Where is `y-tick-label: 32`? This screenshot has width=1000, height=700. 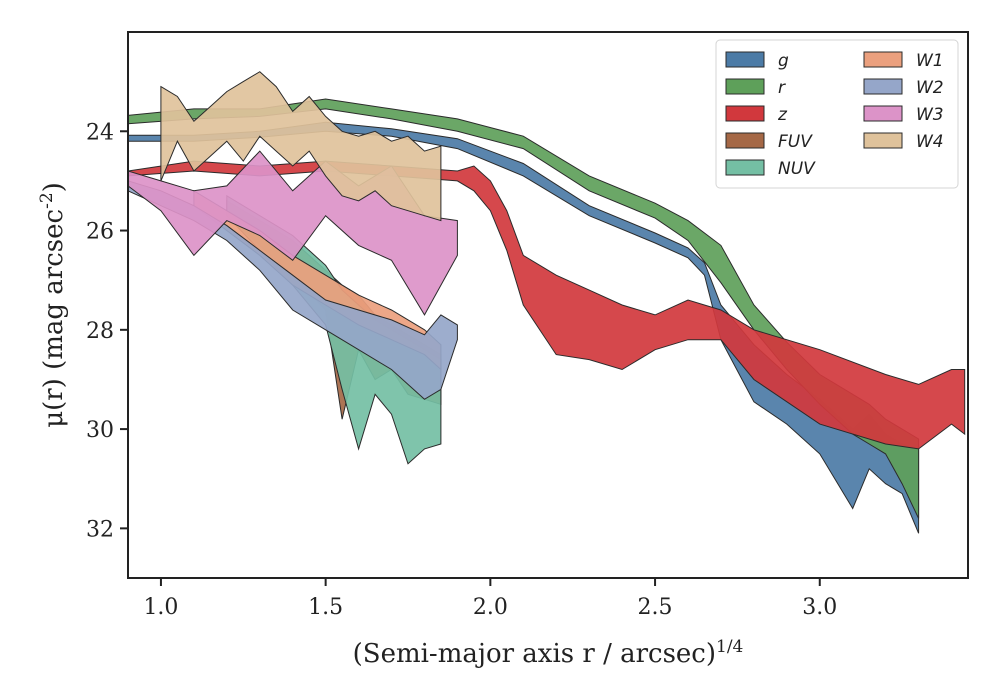 y-tick-label: 32 is located at coordinates (100, 529).